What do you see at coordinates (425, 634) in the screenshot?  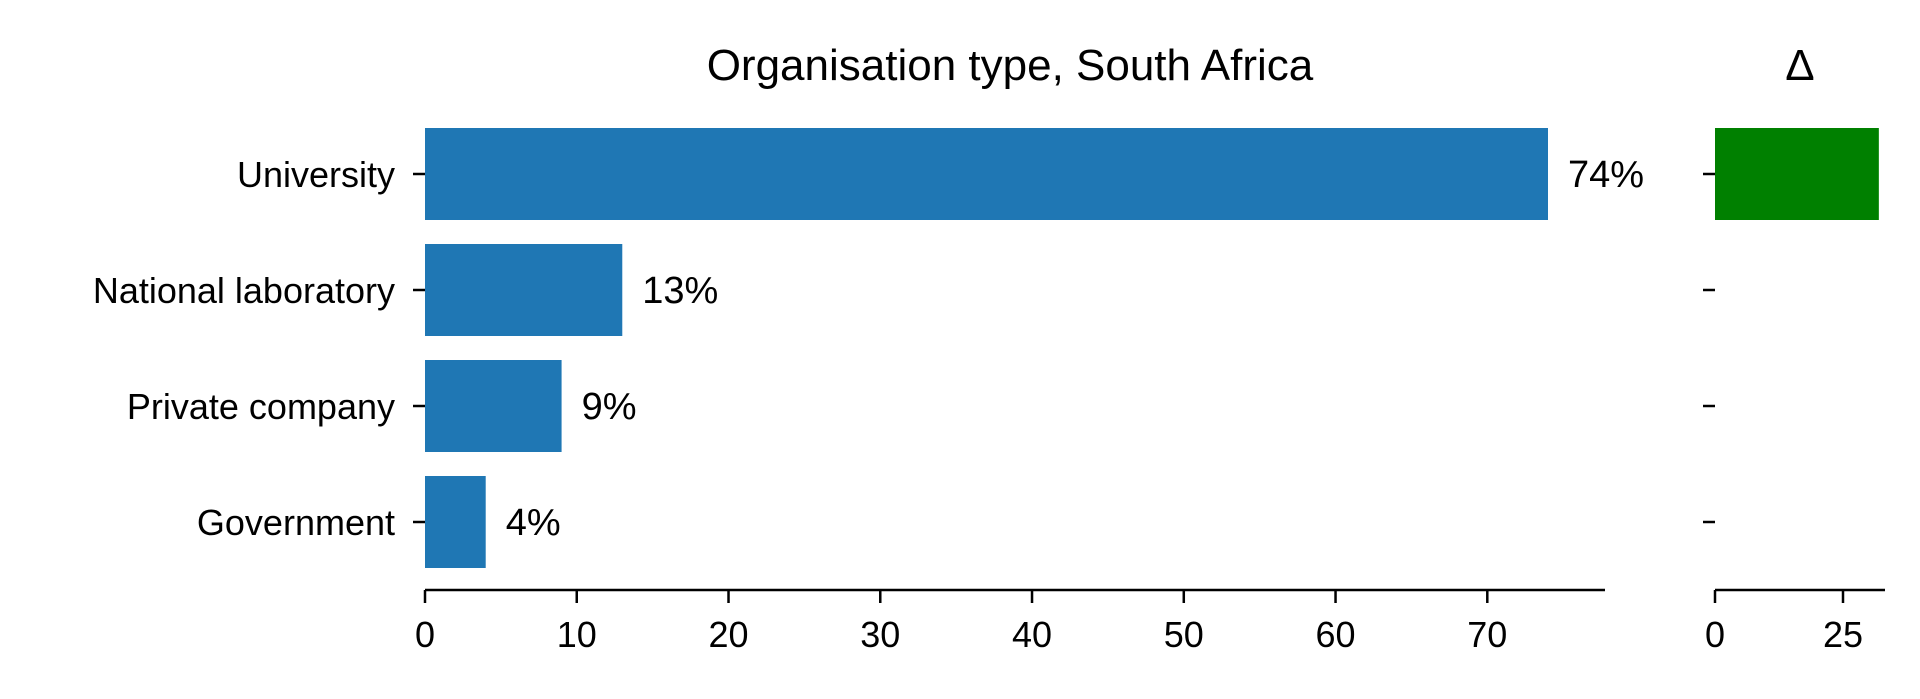 I see `main-x-tick-label: 0` at bounding box center [425, 634].